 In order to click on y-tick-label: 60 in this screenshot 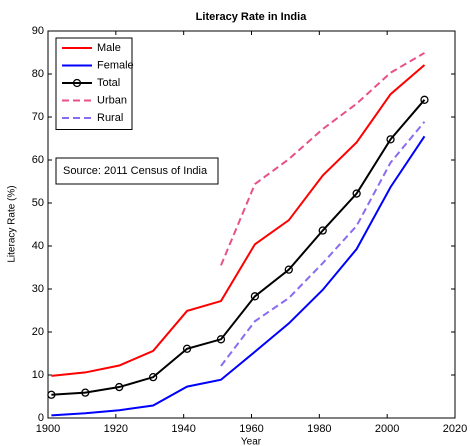, I will do `click(38, 160)`.